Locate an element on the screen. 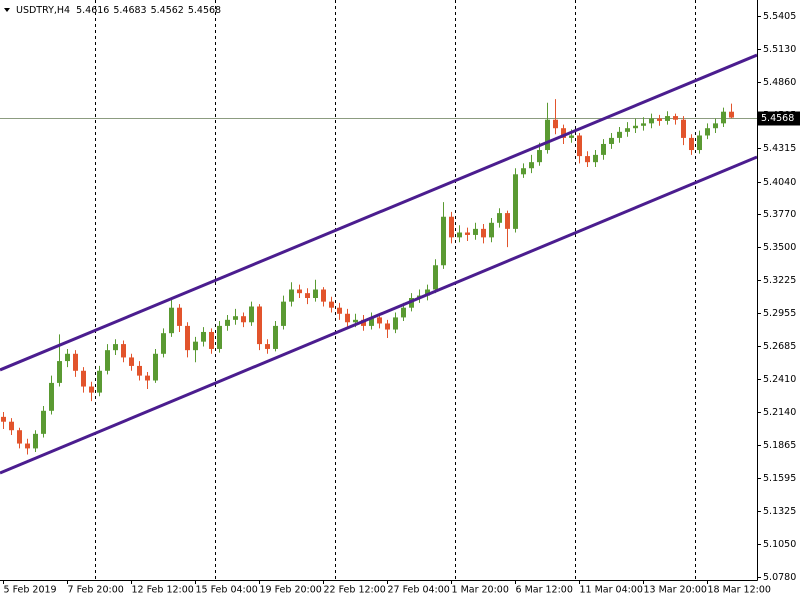 This screenshot has width=800, height=600. y-tick-label: 5.4860 is located at coordinates (779, 82).